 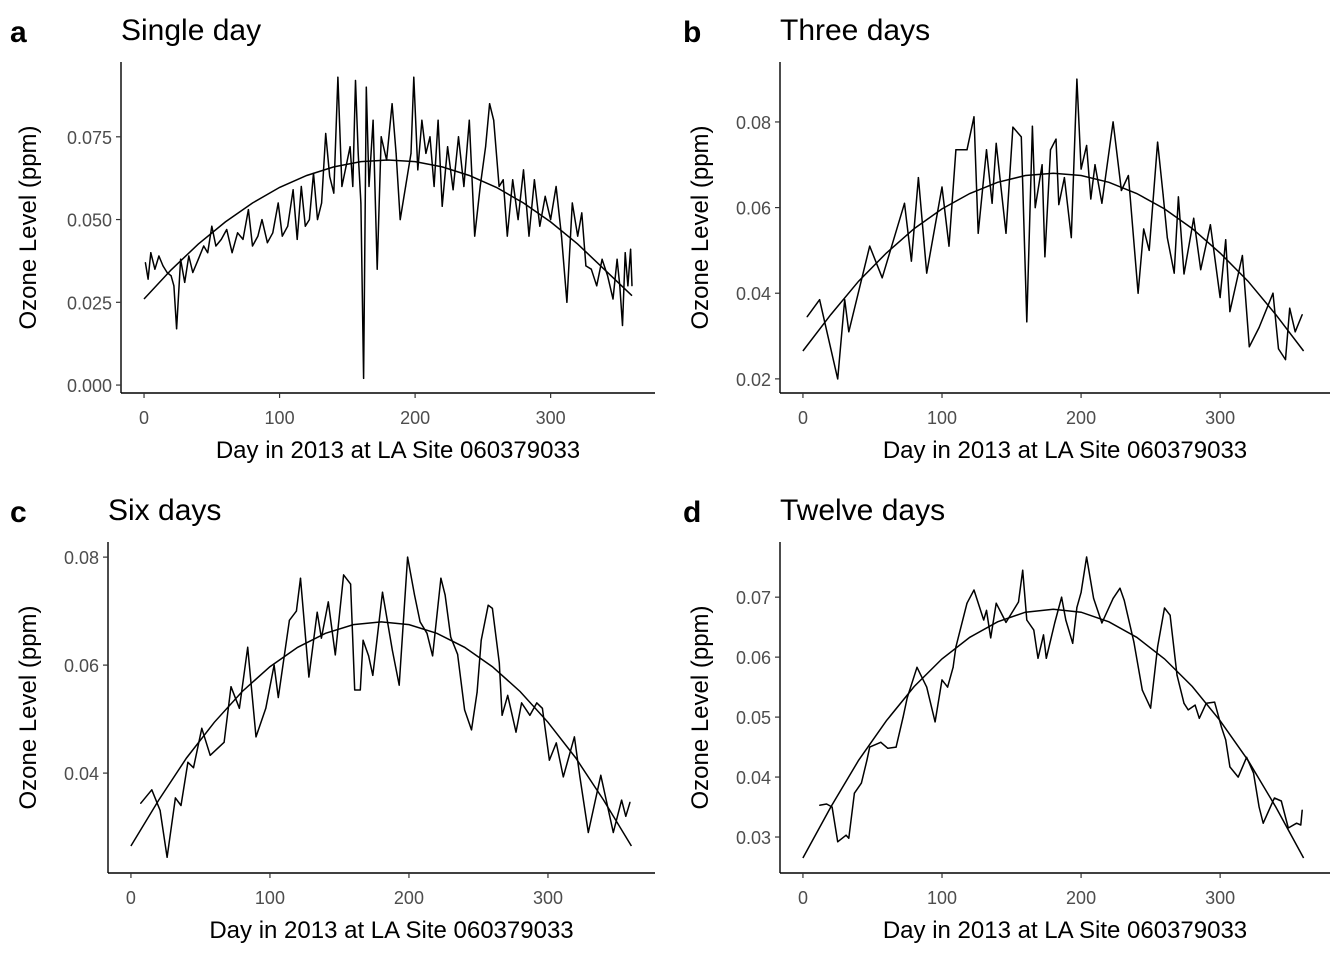 What do you see at coordinates (753, 380) in the screenshot?
I see `y-tick-label: 0.02` at bounding box center [753, 380].